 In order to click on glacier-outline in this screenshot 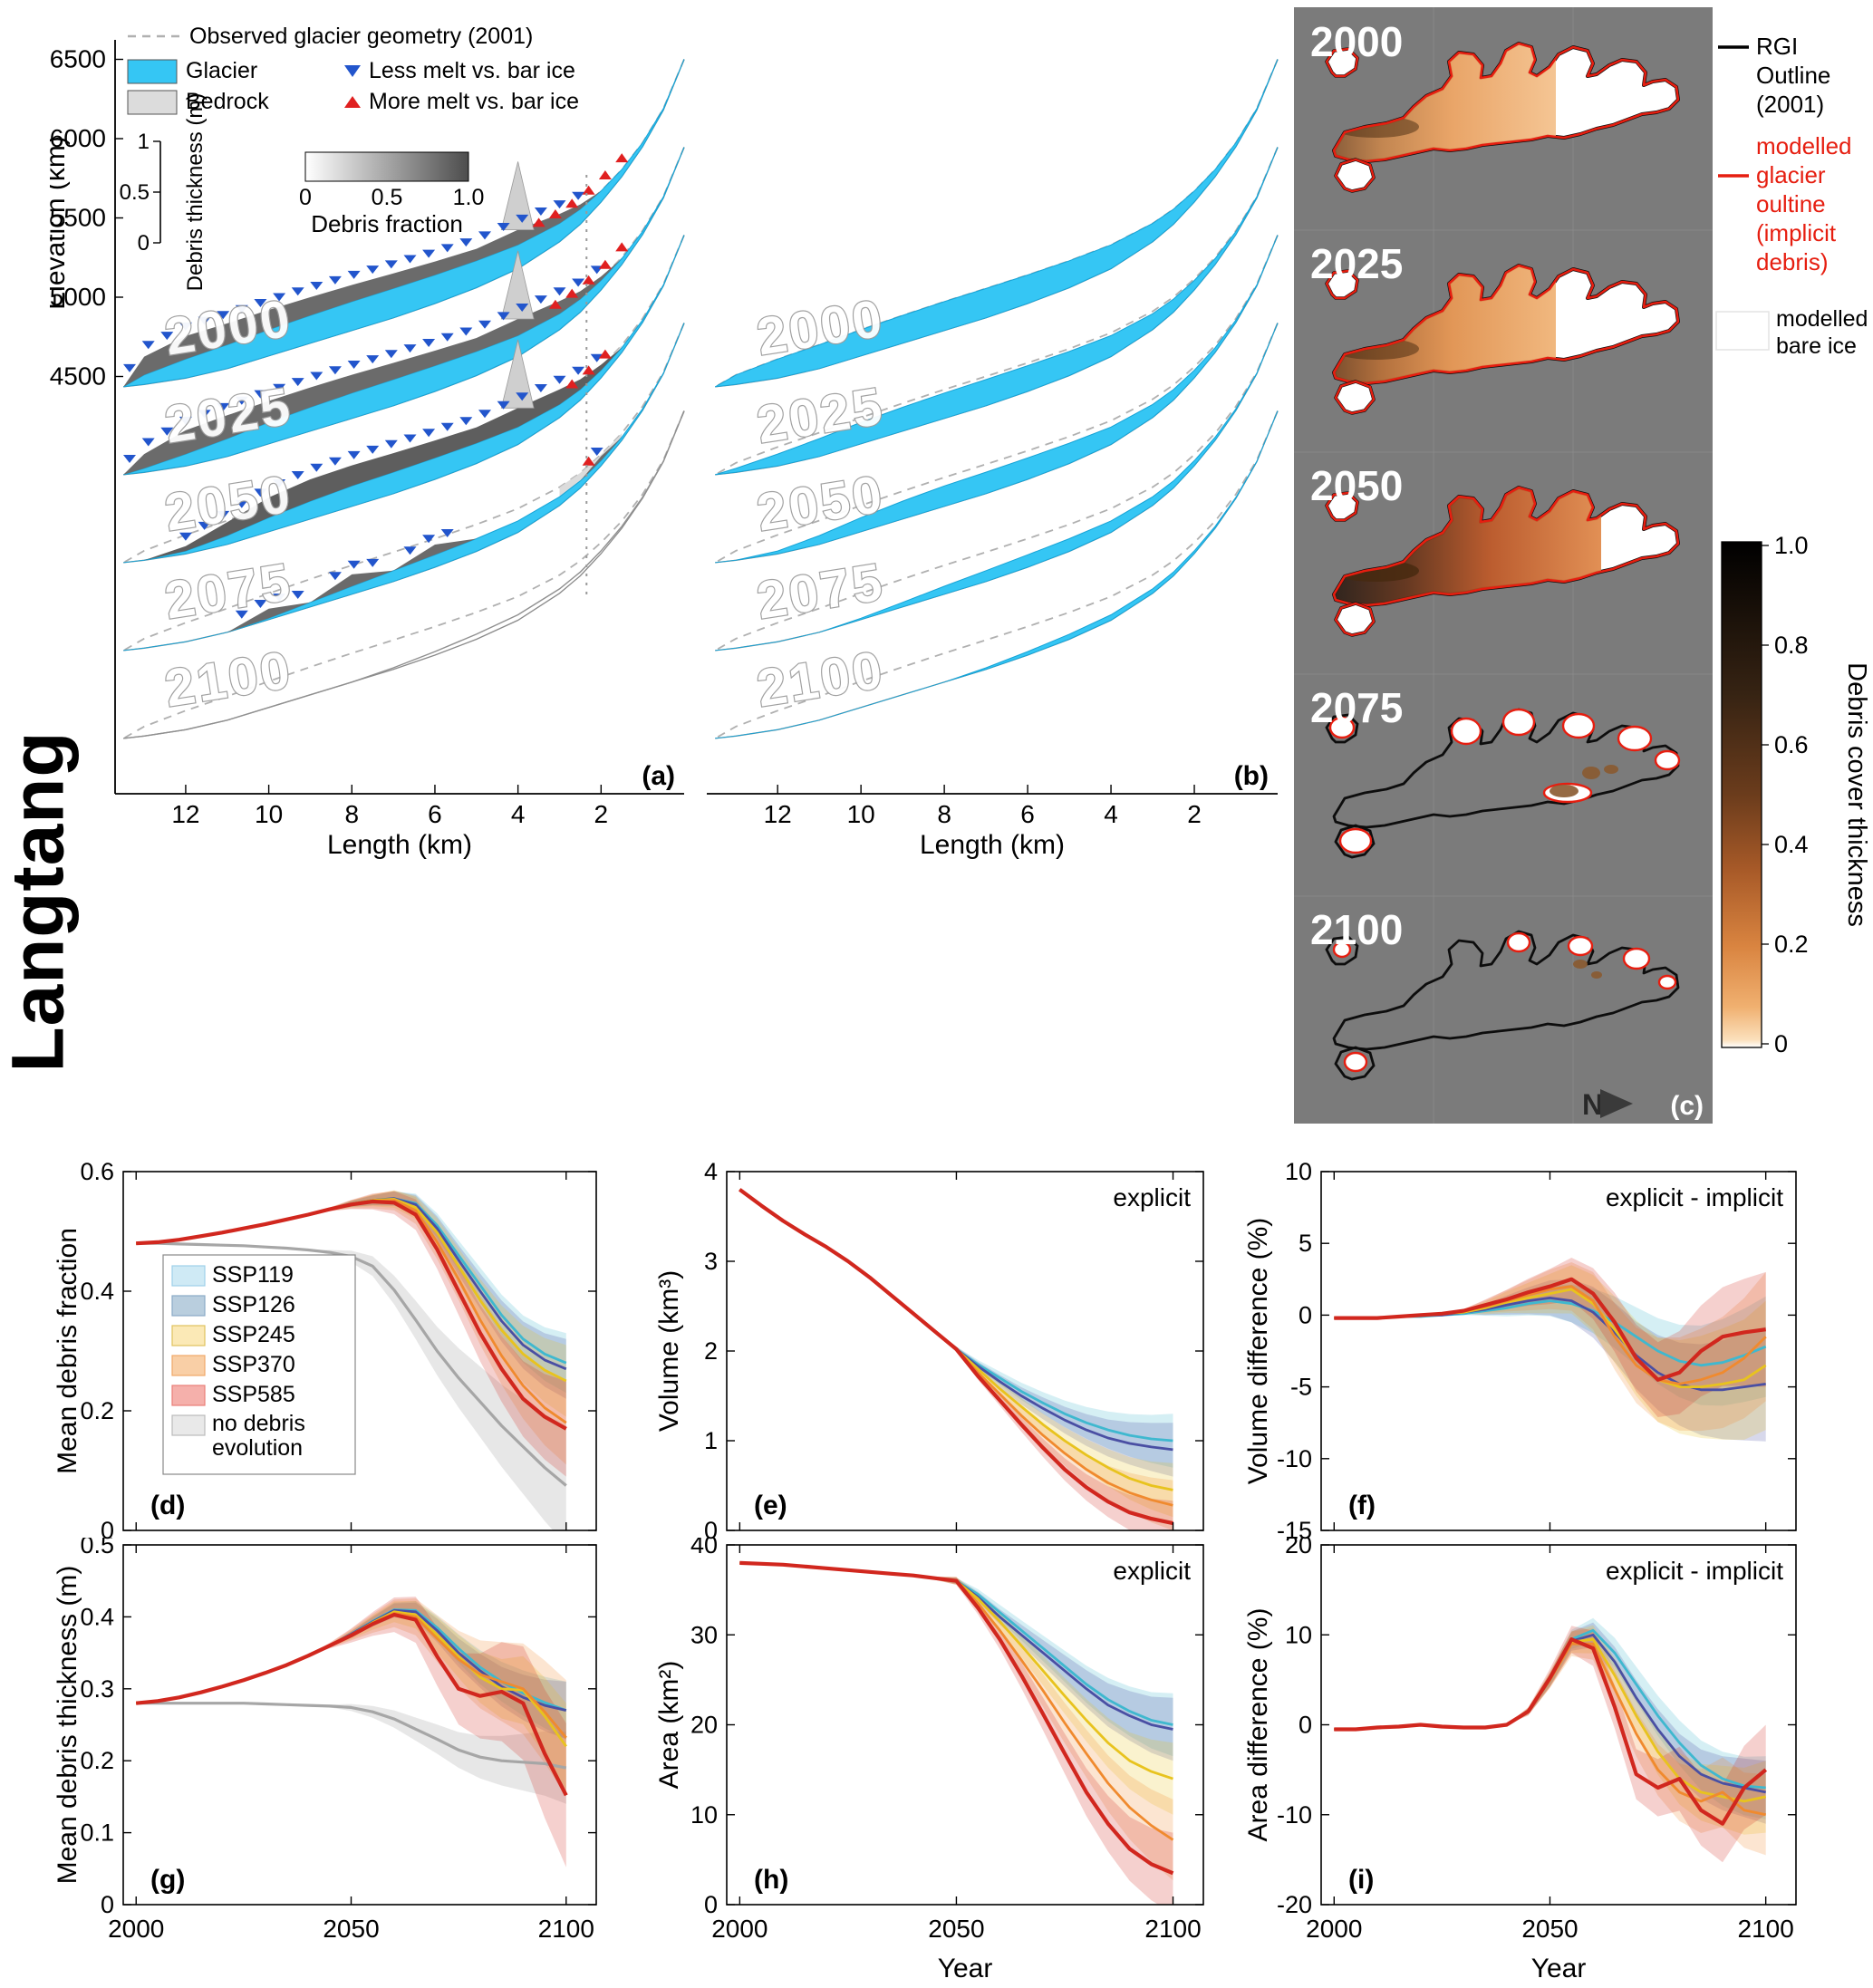, I will do `click(404, 574)`.